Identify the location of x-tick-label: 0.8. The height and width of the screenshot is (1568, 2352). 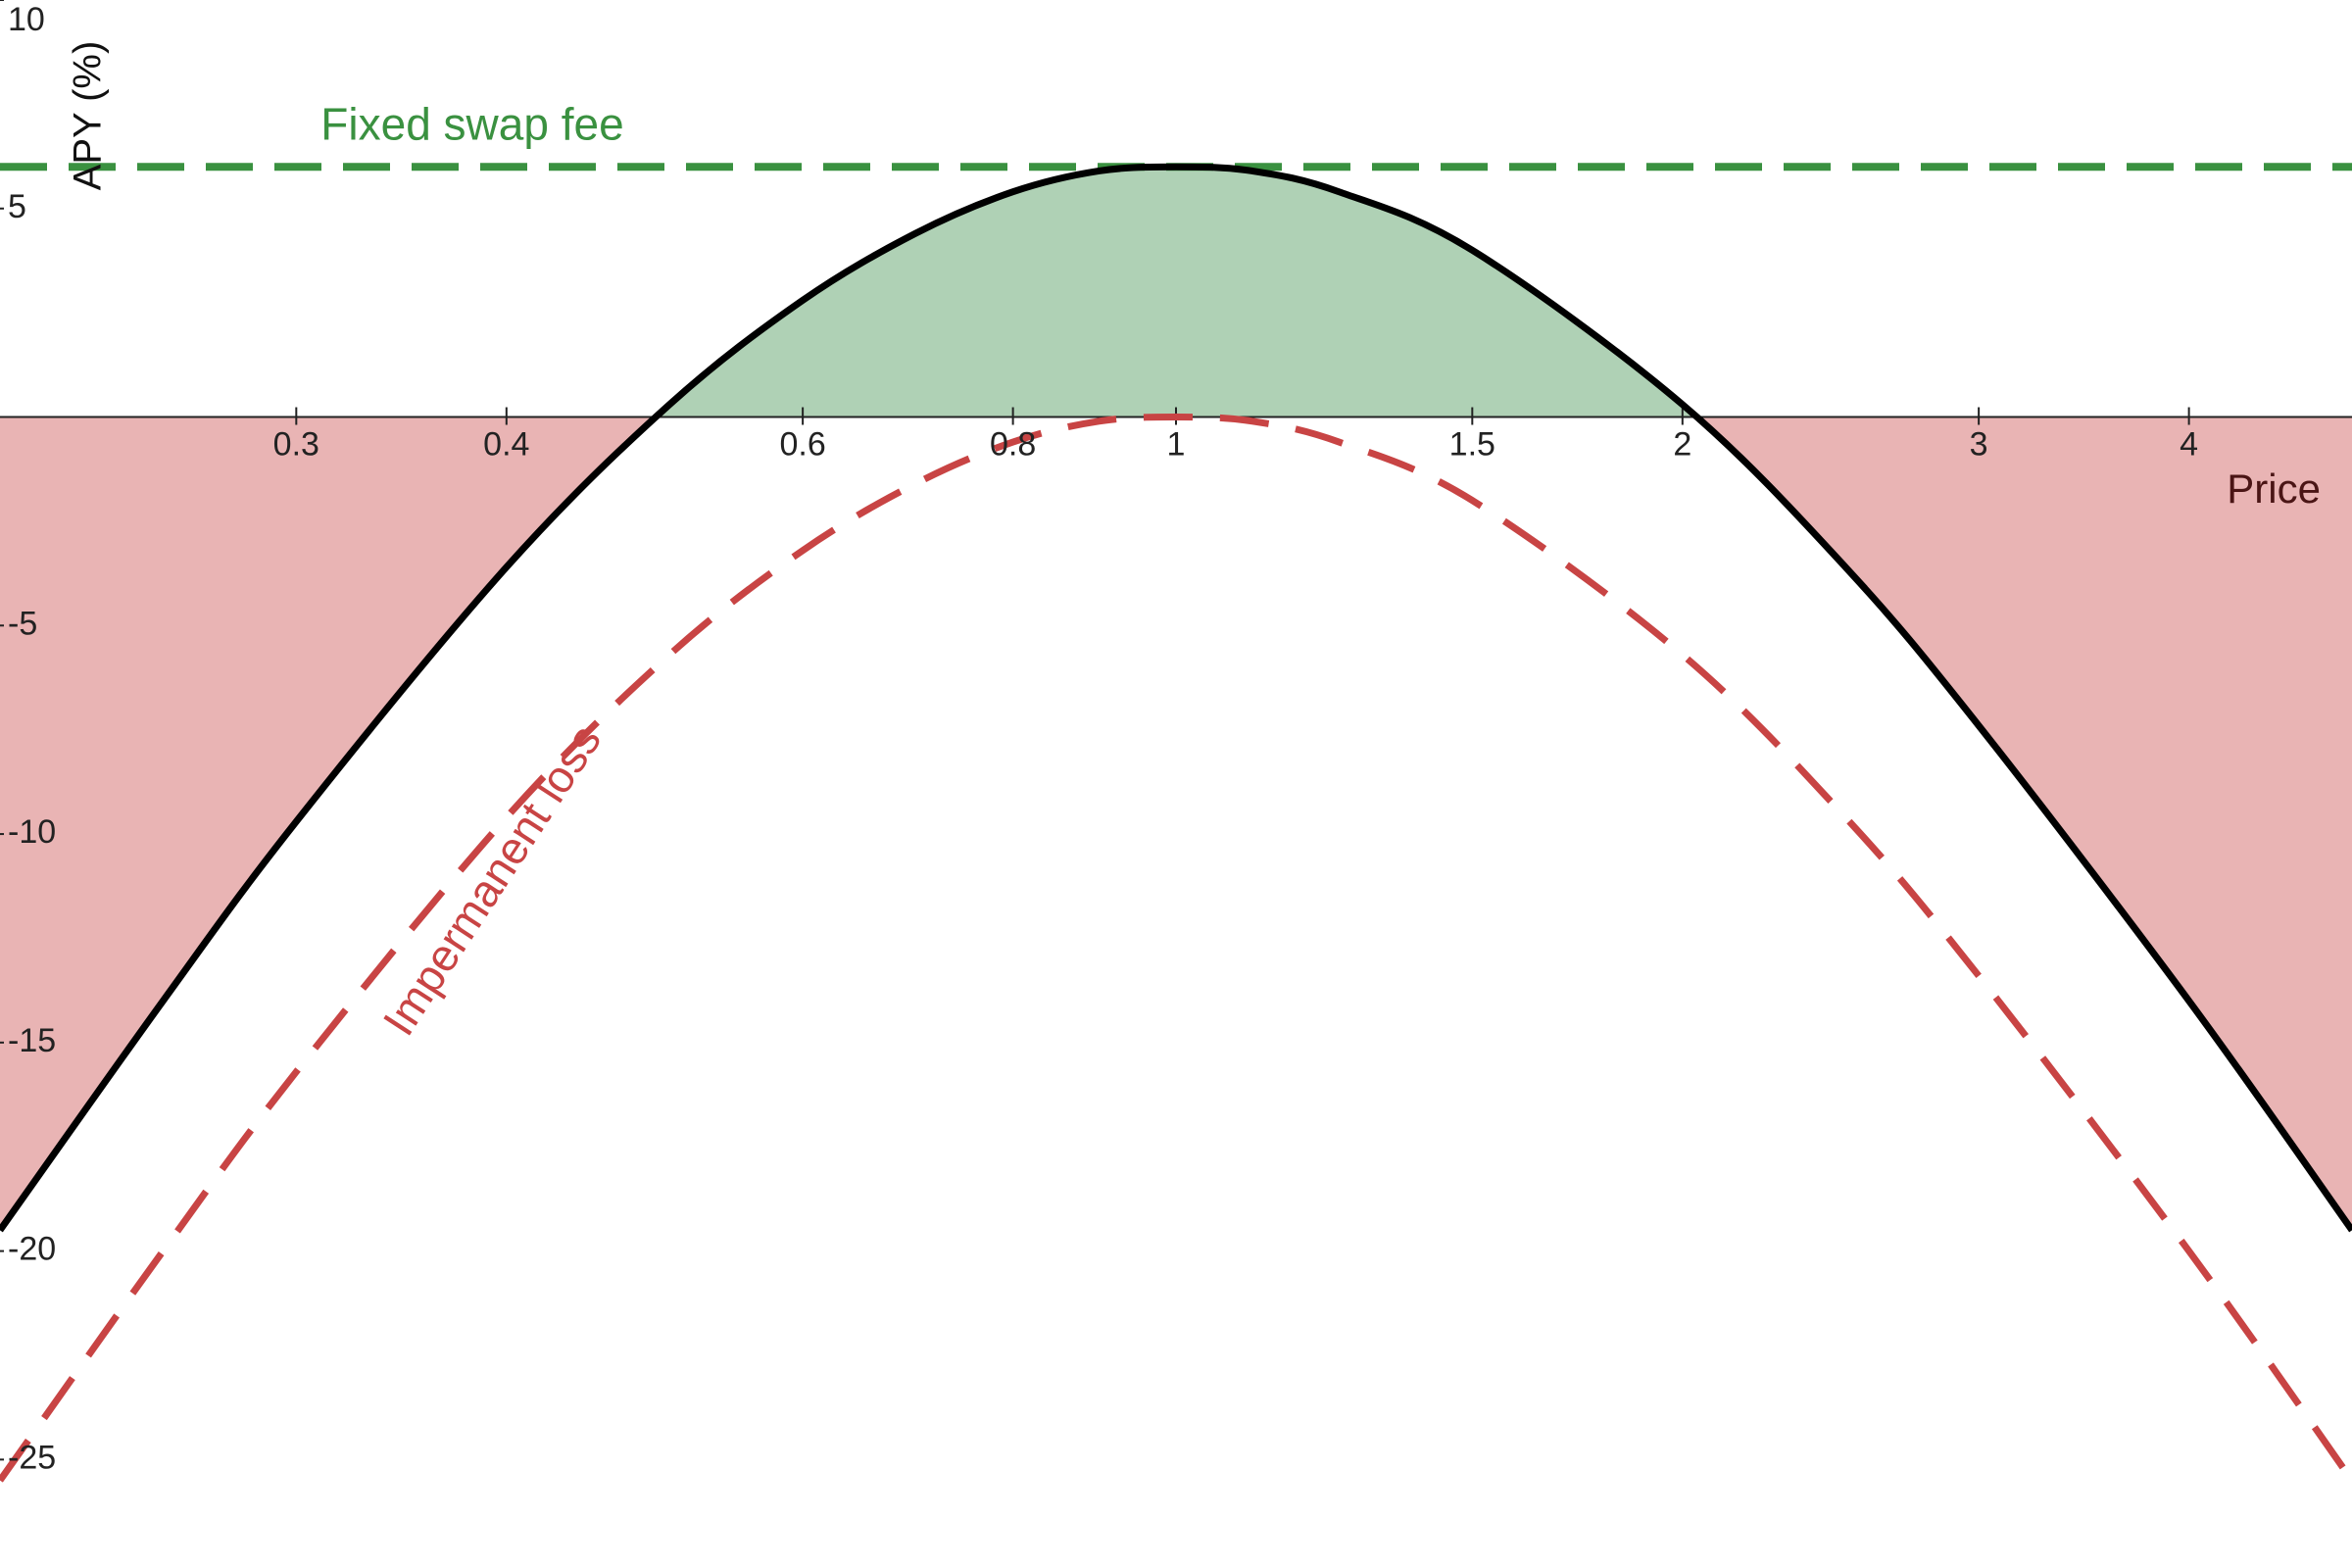
(1013, 445).